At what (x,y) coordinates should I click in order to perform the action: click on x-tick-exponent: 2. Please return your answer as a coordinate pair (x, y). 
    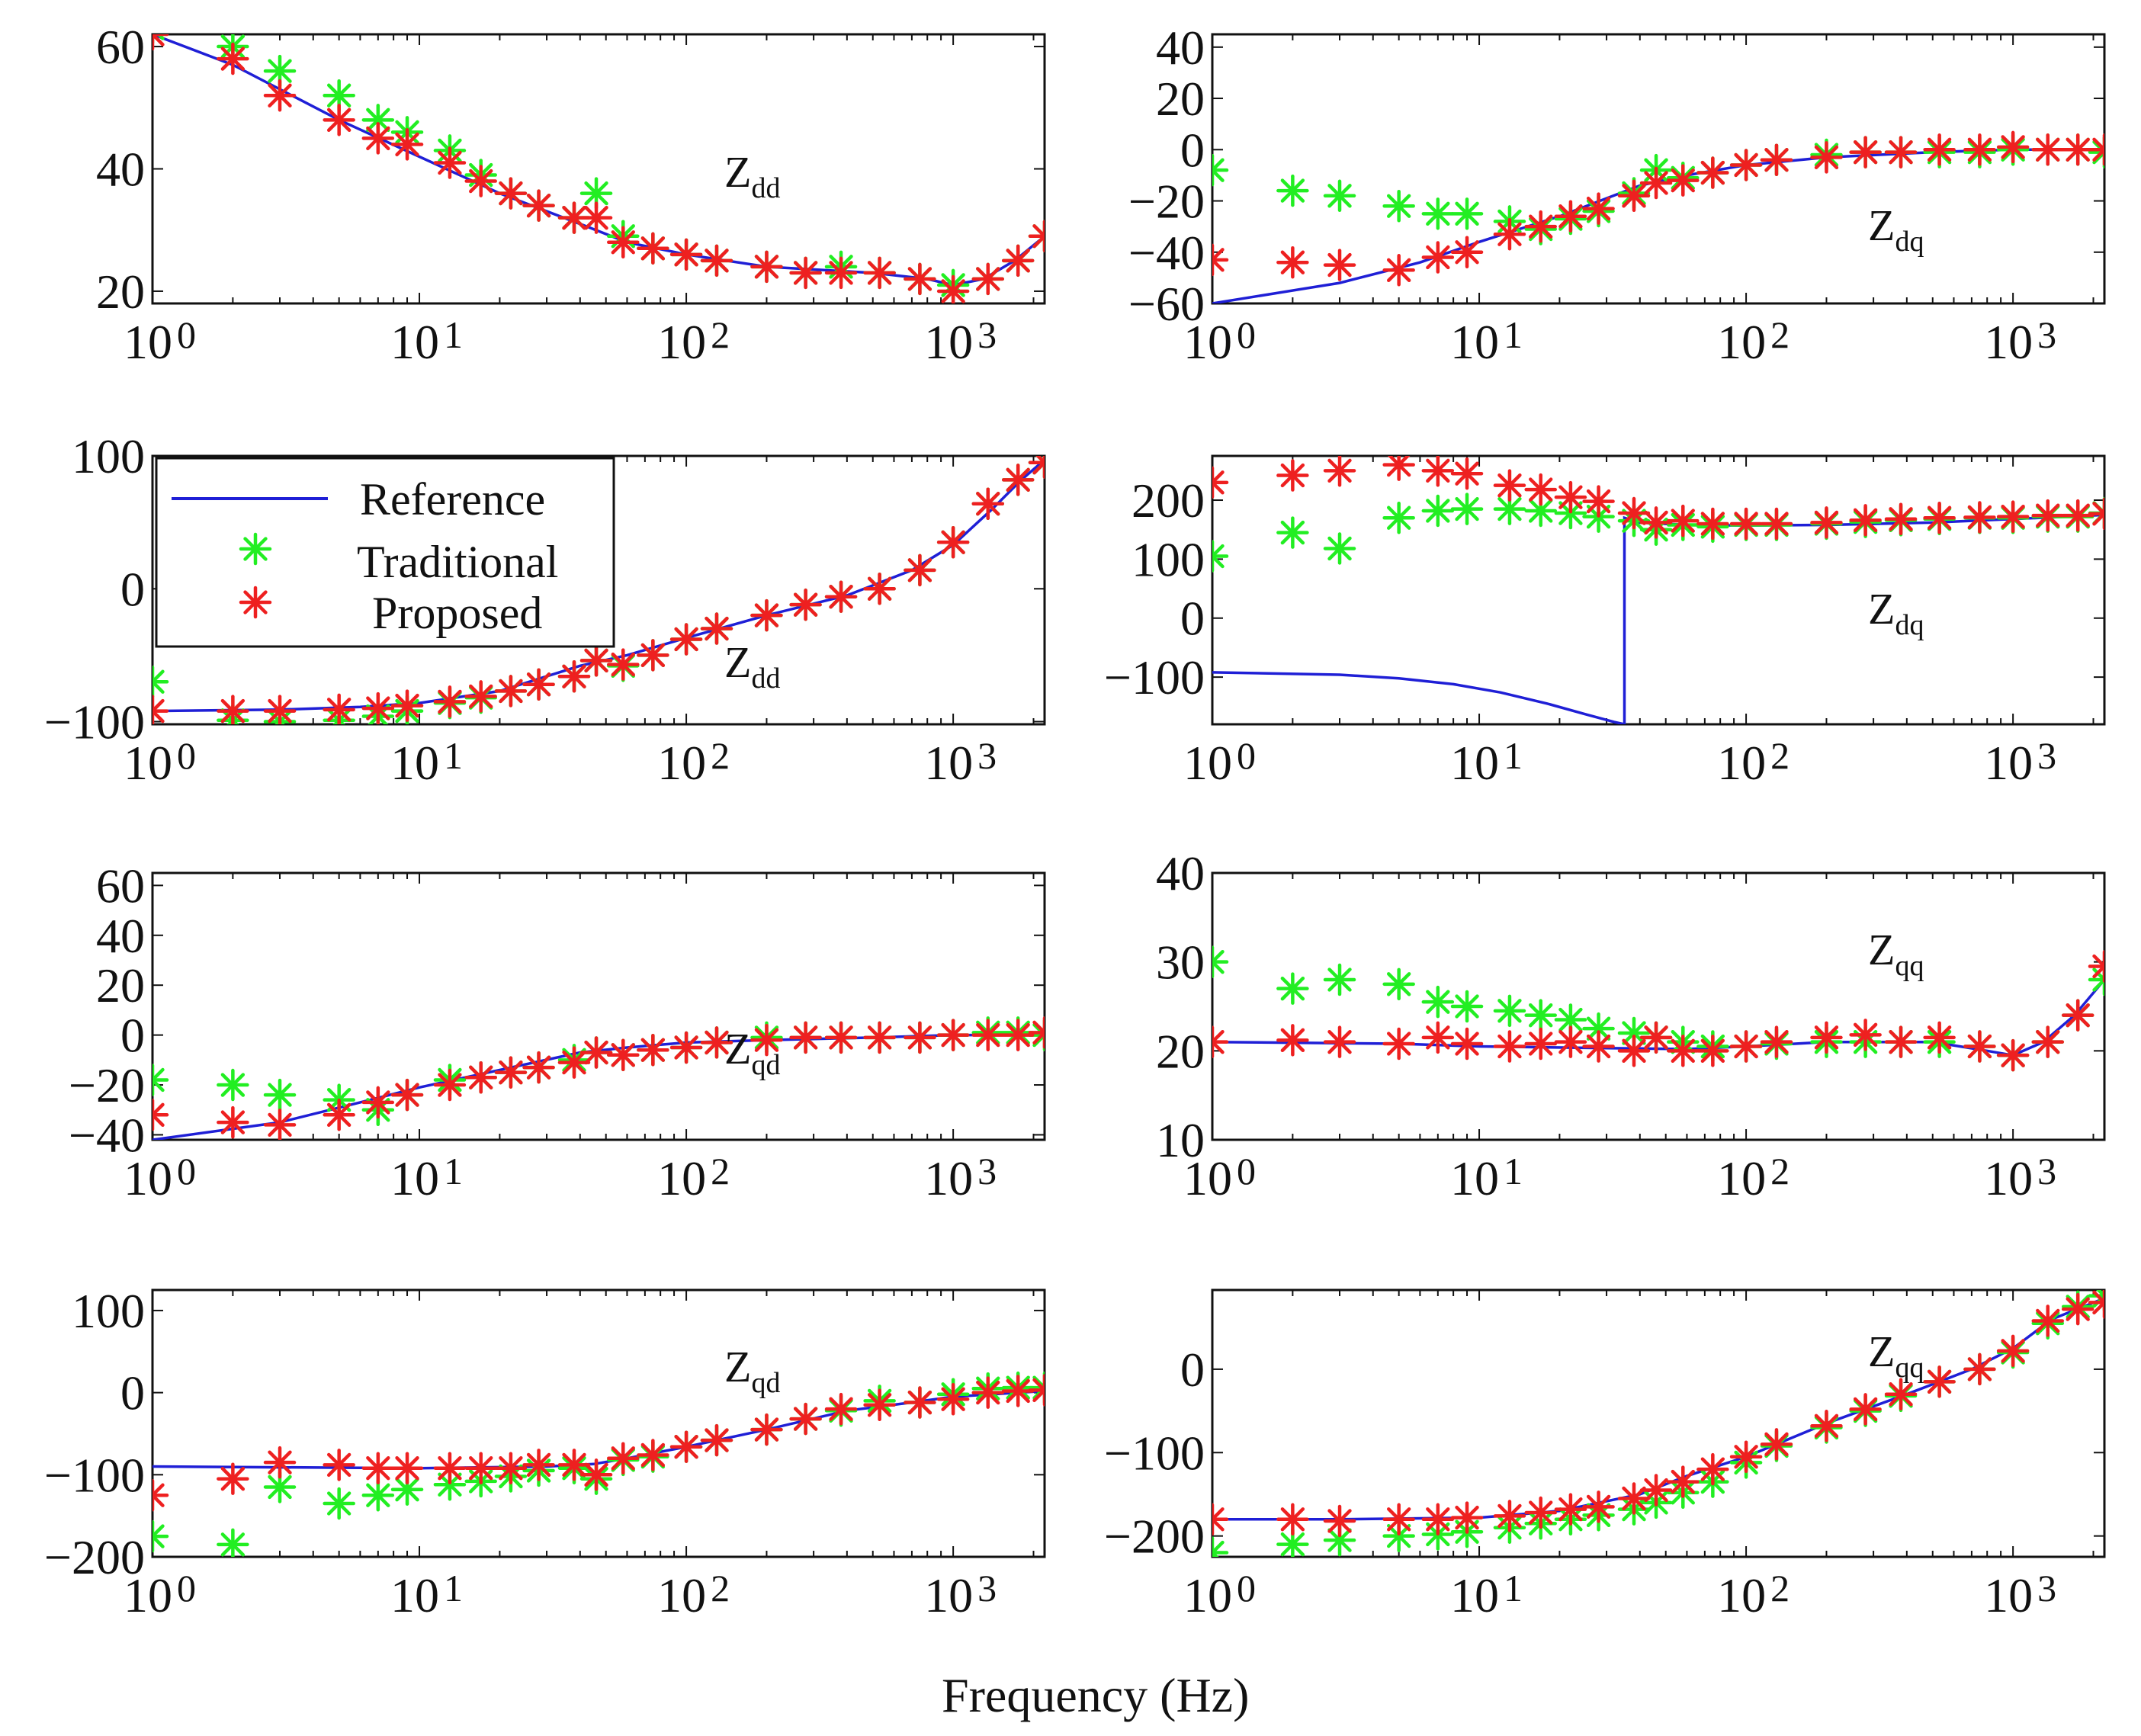
    Looking at the image, I should click on (720, 334).